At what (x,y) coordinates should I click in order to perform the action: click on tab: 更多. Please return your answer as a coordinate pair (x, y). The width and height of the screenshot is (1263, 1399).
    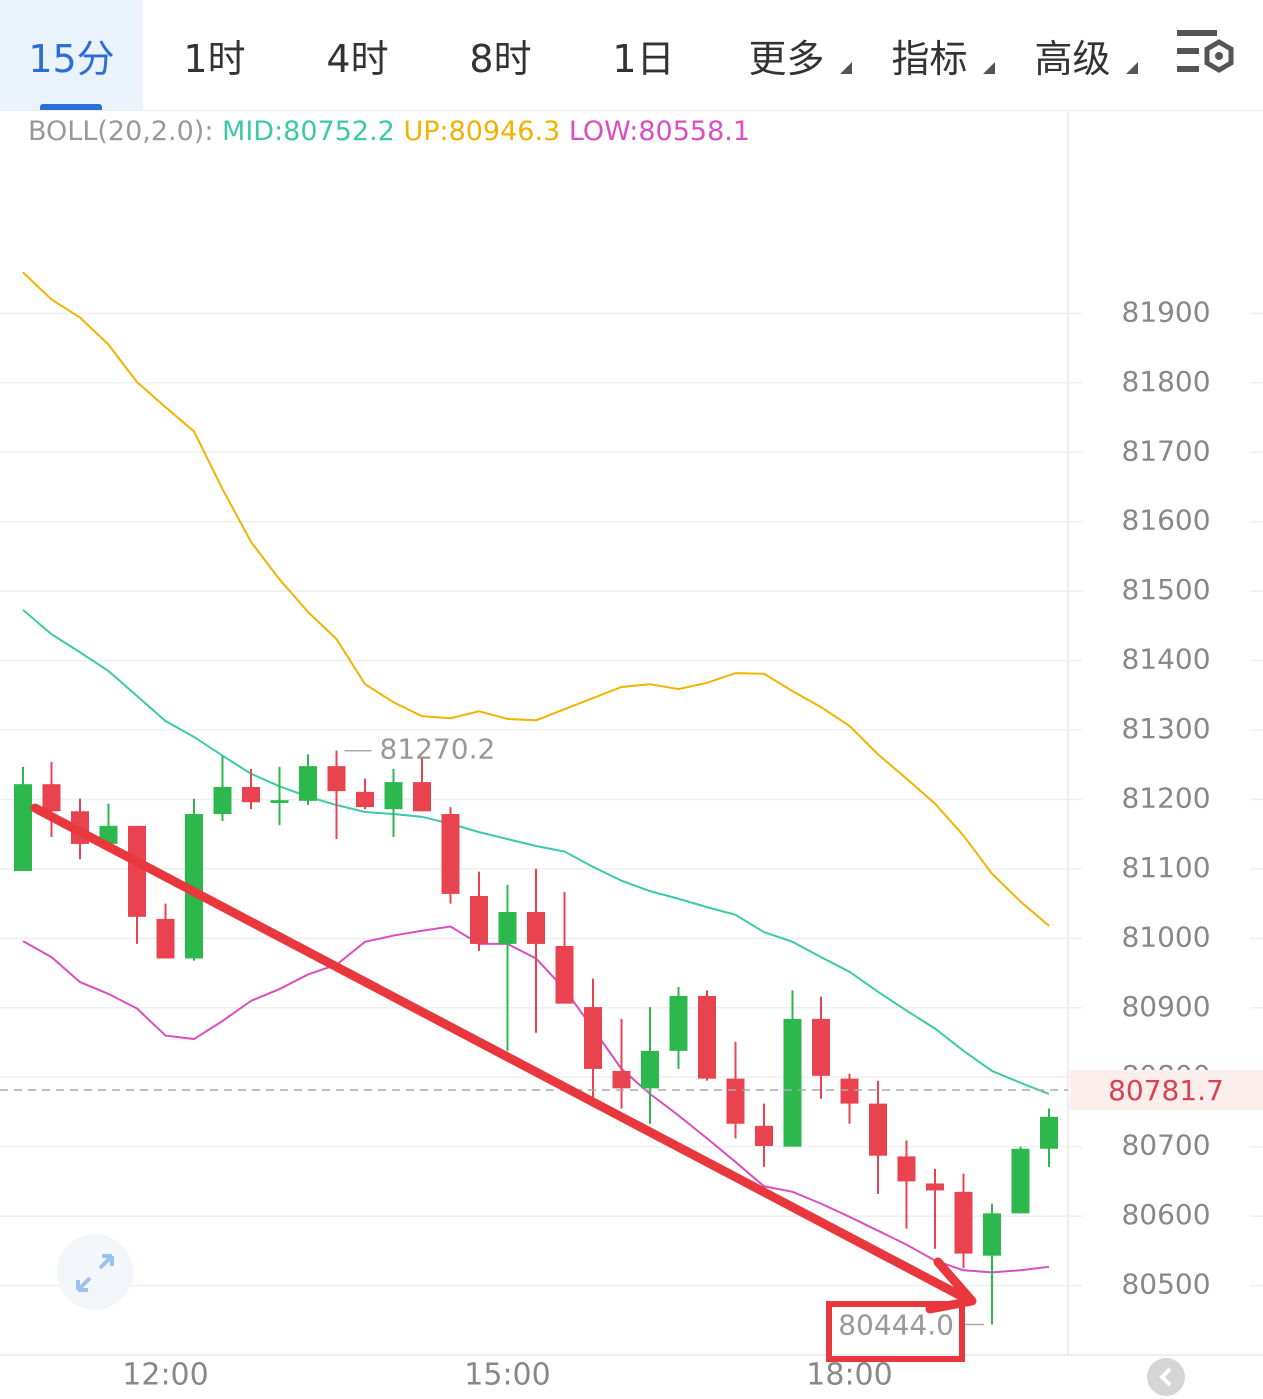
    Looking at the image, I should click on (786, 55).